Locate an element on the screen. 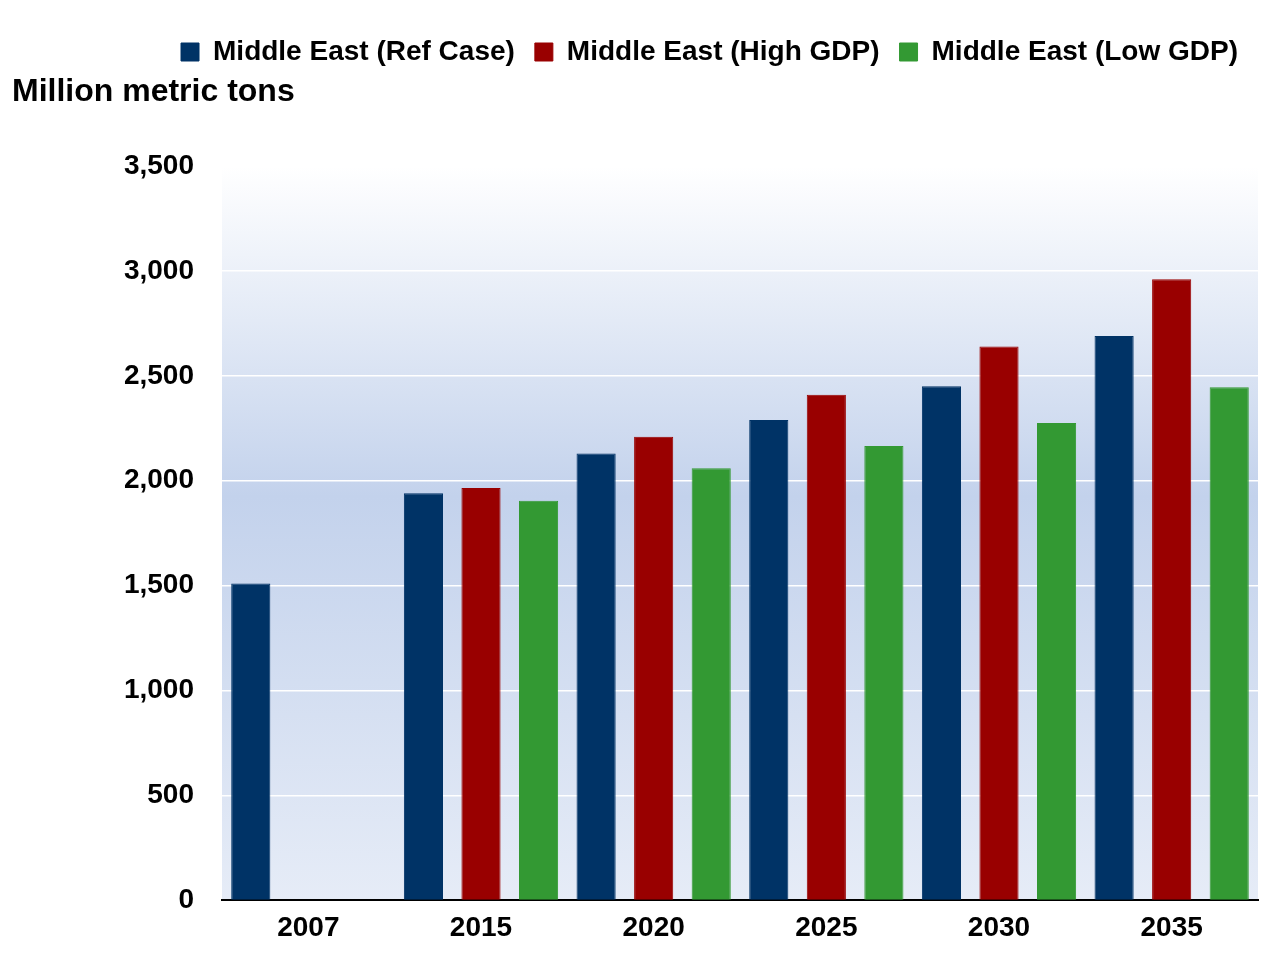 The height and width of the screenshot is (957, 1277). y-tick-label: 2,000 is located at coordinates (158, 479).